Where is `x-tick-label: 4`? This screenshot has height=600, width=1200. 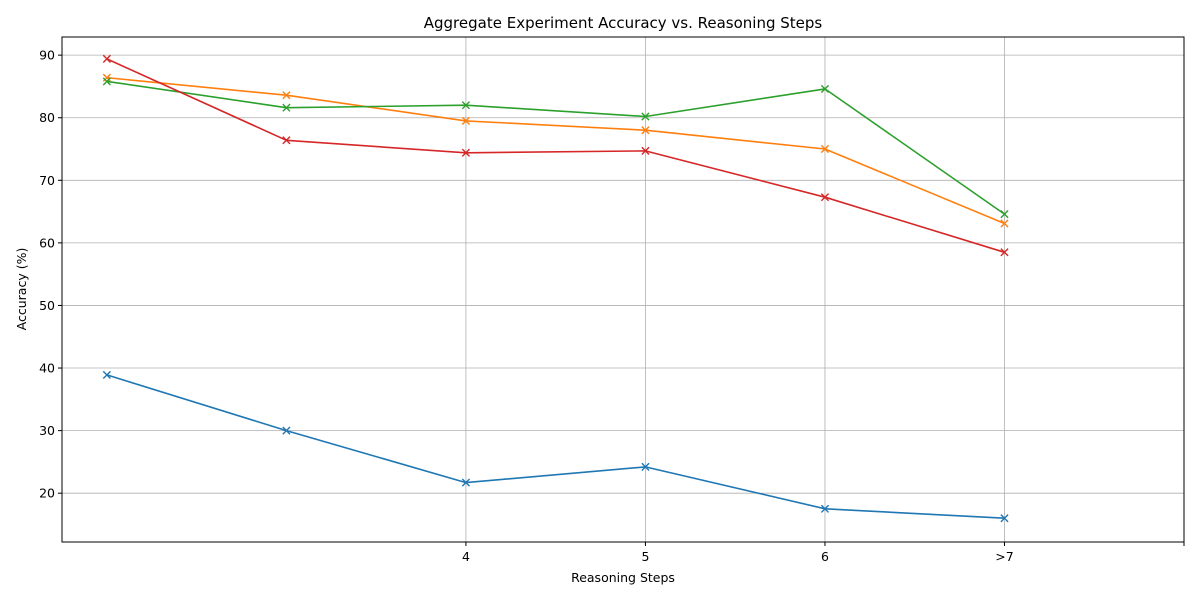 x-tick-label: 4 is located at coordinates (466, 556).